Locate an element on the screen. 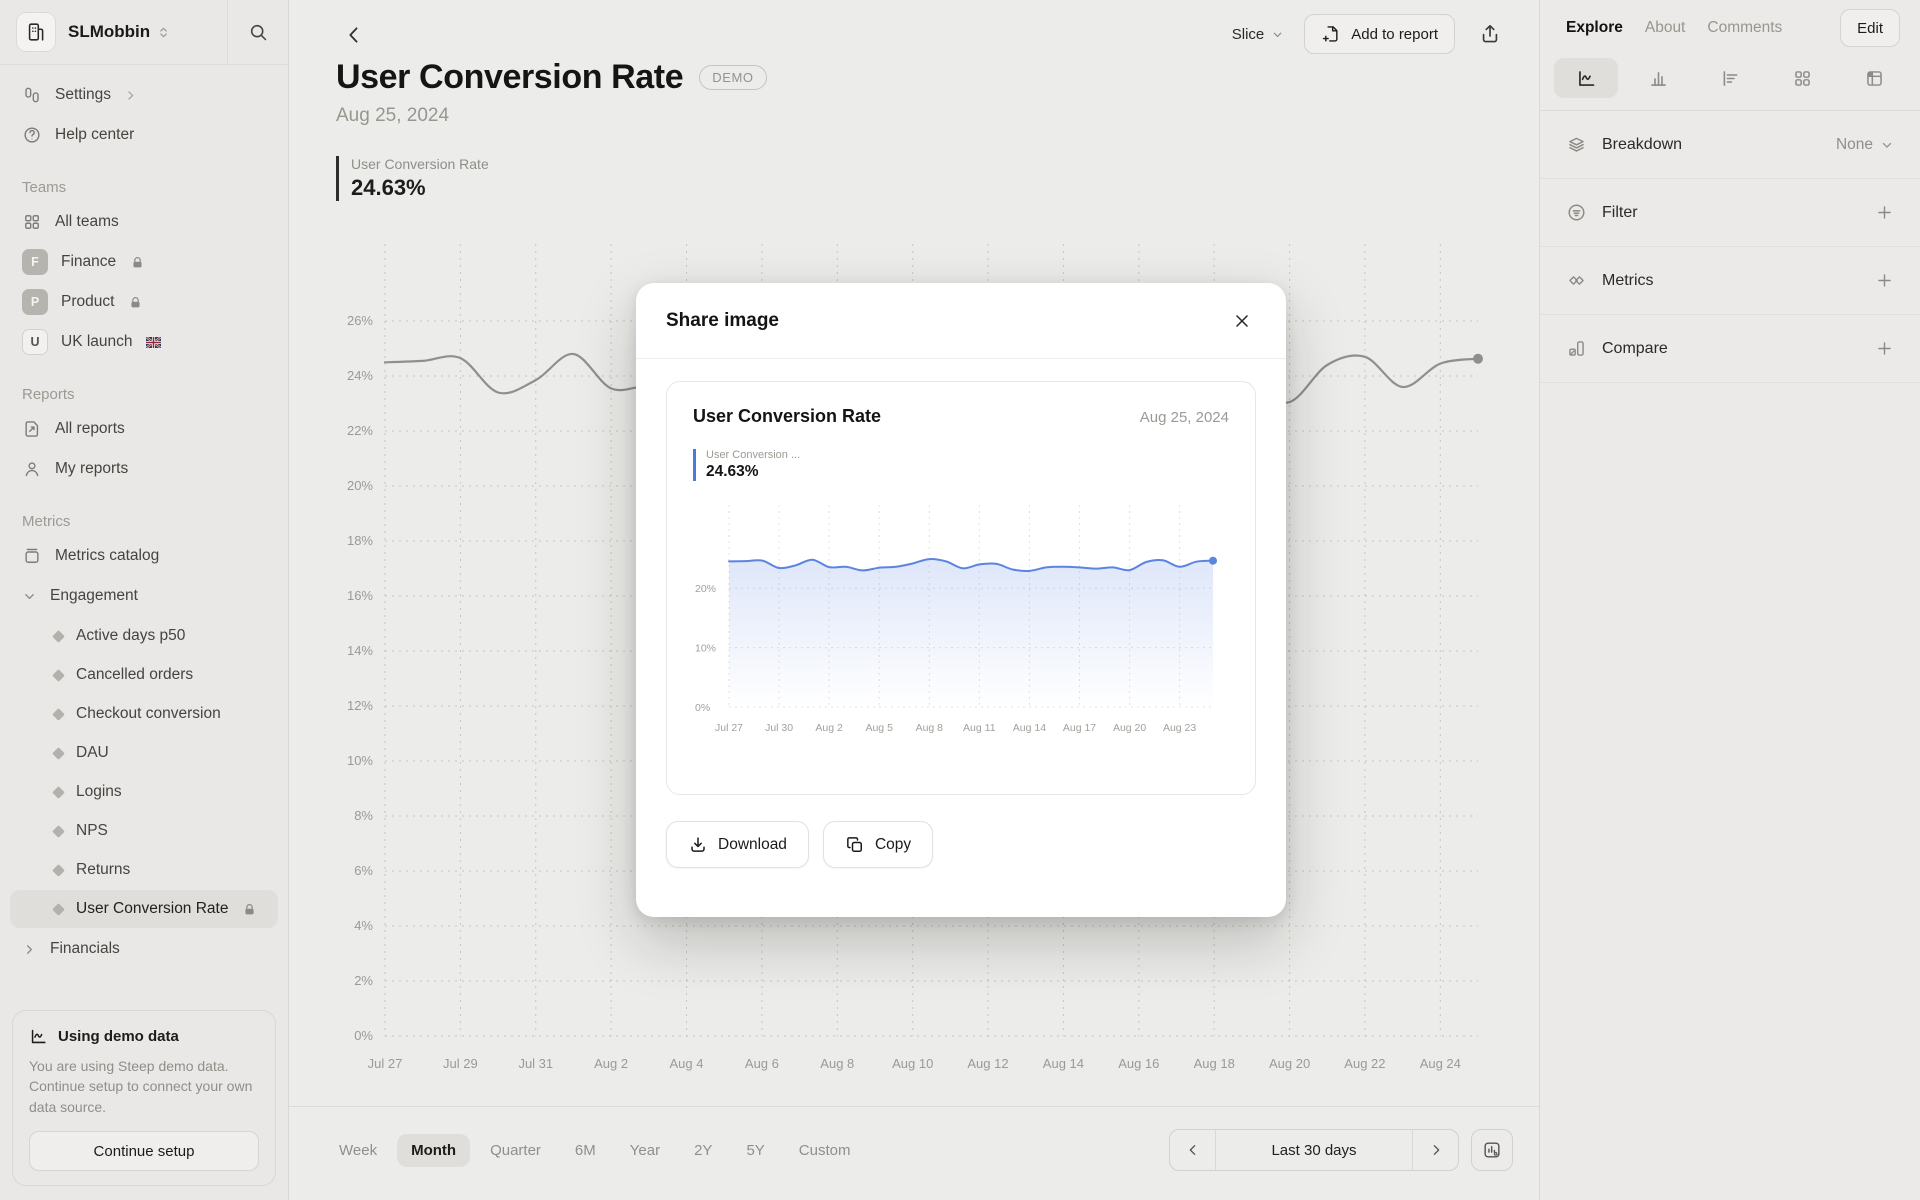 This screenshot has width=1920, height=1200. svg-text: Jul 30 is located at coordinates (779, 728).